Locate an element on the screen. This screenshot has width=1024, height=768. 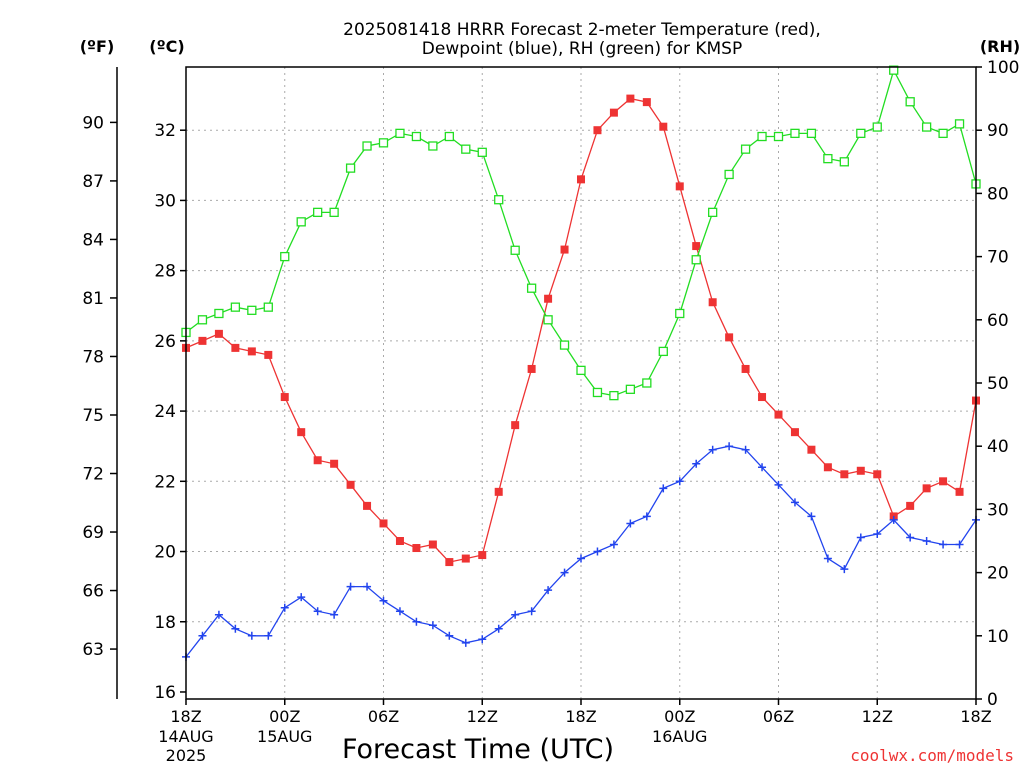
x-tick-sublabel: 16AUG is located at coordinates (679, 736).